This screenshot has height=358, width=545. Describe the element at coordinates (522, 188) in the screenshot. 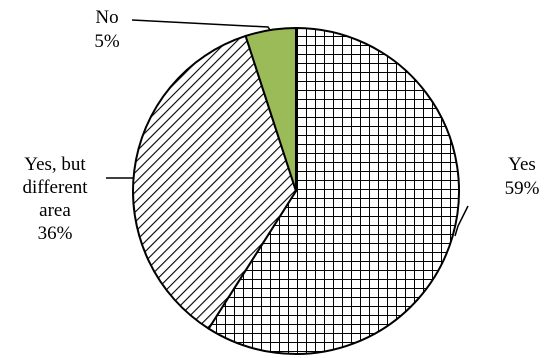

I see `slice-value-label: 59%` at that location.